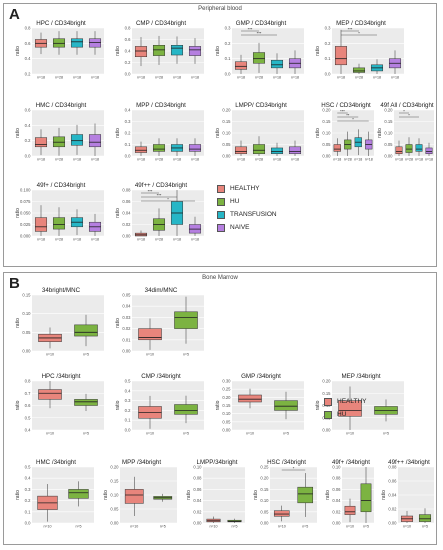 This screenshot has width=443, height=550. I want to click on y-tick-label: 0.10, so click(197, 467).